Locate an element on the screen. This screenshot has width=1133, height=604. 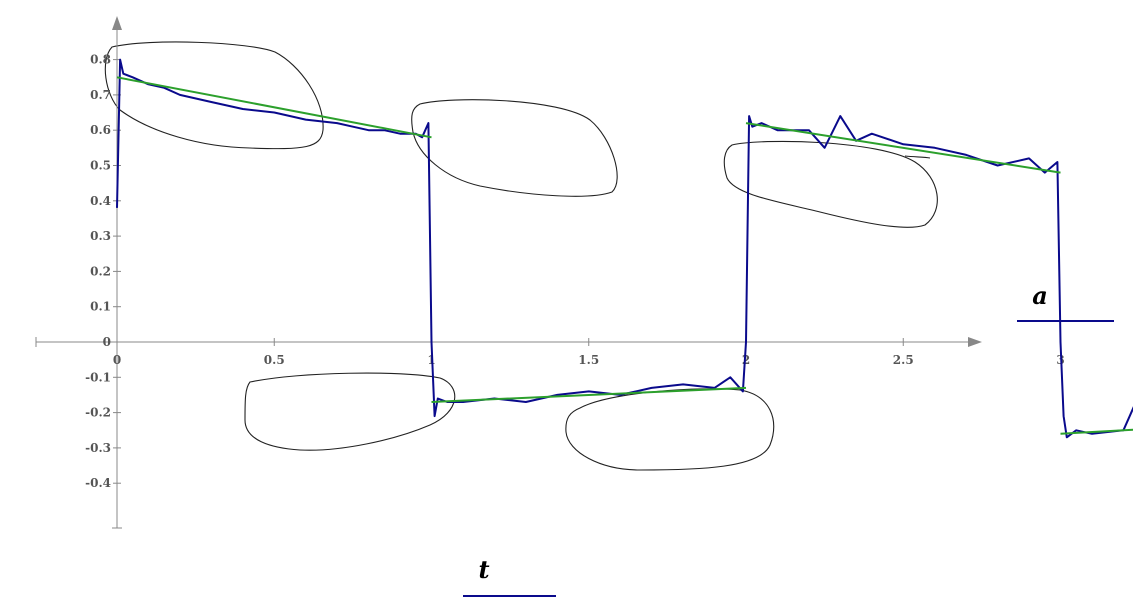
annotation-tail is located at coordinates (917, 157).